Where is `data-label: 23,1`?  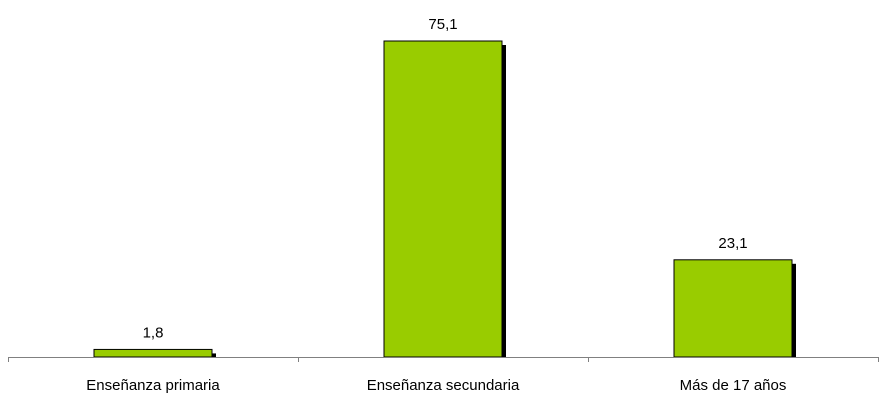 data-label: 23,1 is located at coordinates (732, 243).